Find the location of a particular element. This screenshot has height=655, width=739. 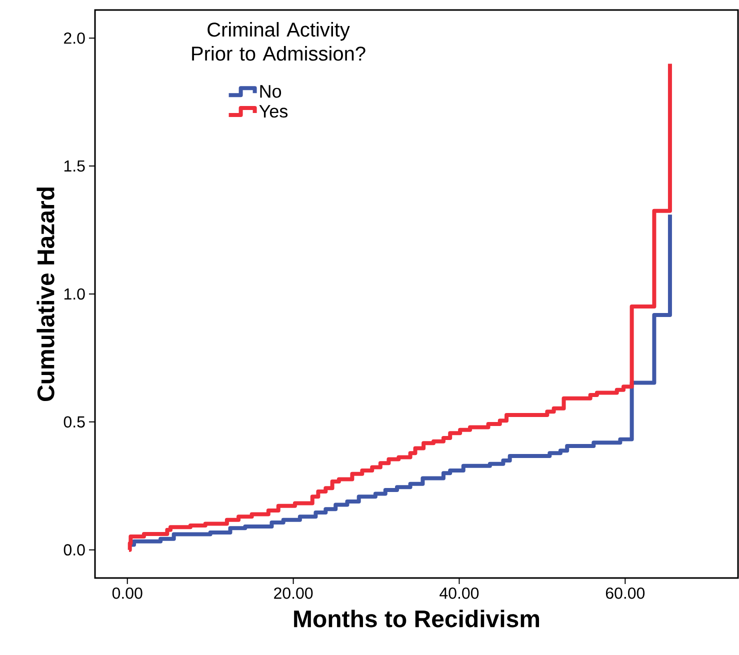

legend-title: Criminal Activity Prior to Admission? is located at coordinates (279, 41).